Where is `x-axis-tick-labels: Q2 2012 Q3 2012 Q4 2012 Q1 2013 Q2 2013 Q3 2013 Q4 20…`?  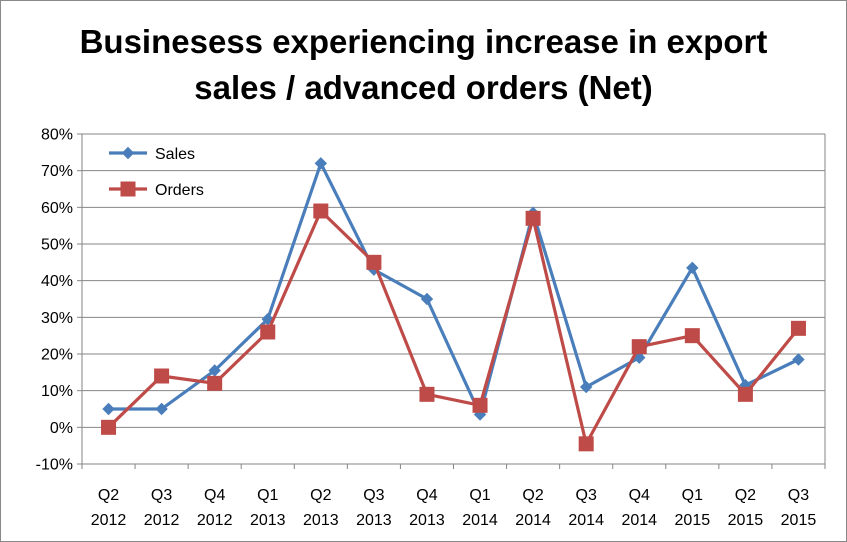 x-axis-tick-labels: Q2 2012 Q3 2012 Q4 2012 Q1 2013 Q2 2013 Q3 2013 Q4 20… is located at coordinates (454, 508).